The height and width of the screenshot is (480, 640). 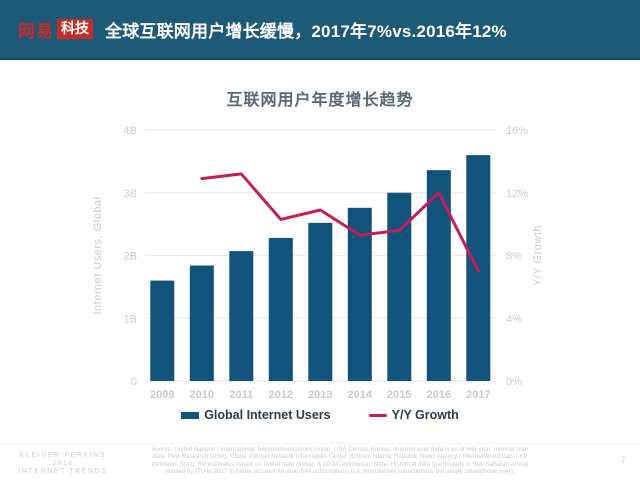 I want to click on bar-2014, so click(x=359, y=294).